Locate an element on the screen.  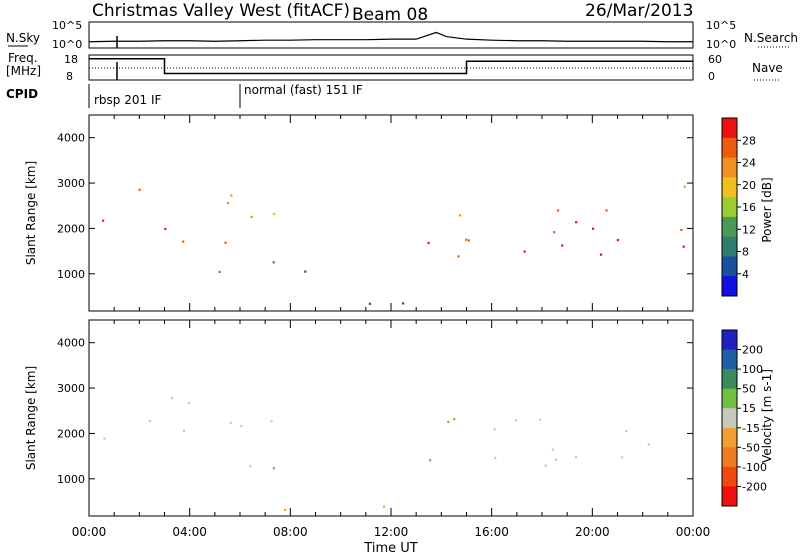
colorbar-tick-label: 24 is located at coordinates (749, 163).